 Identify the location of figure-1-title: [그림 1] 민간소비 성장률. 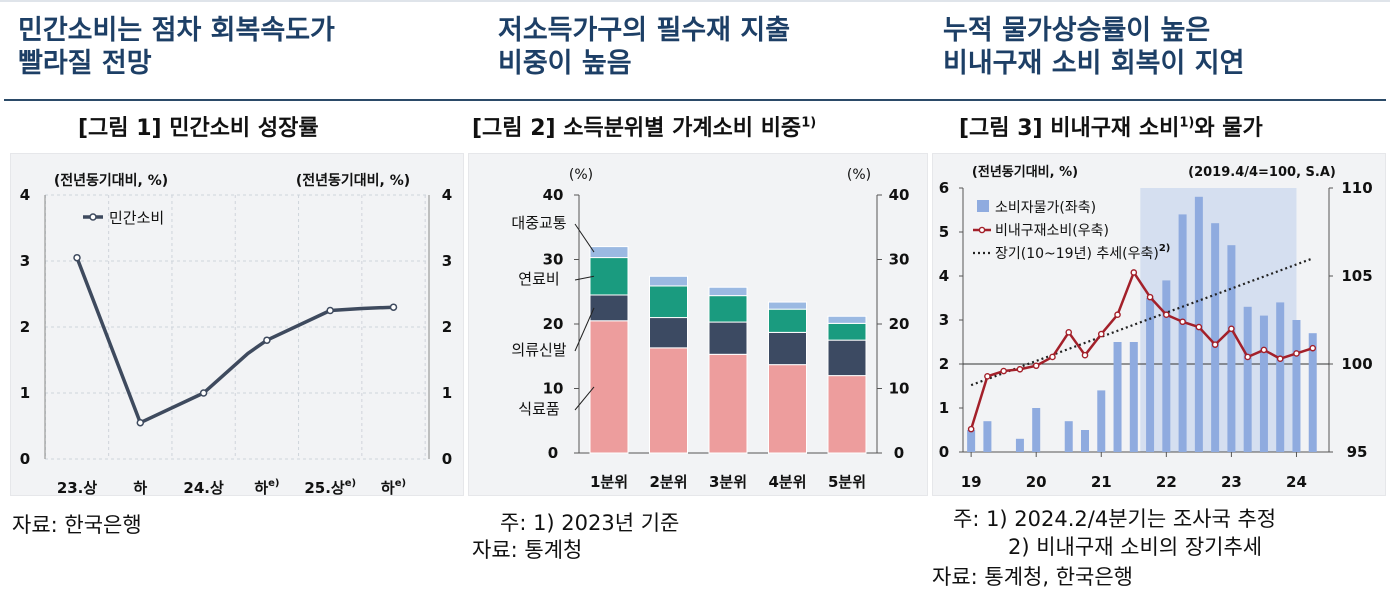
(198, 126).